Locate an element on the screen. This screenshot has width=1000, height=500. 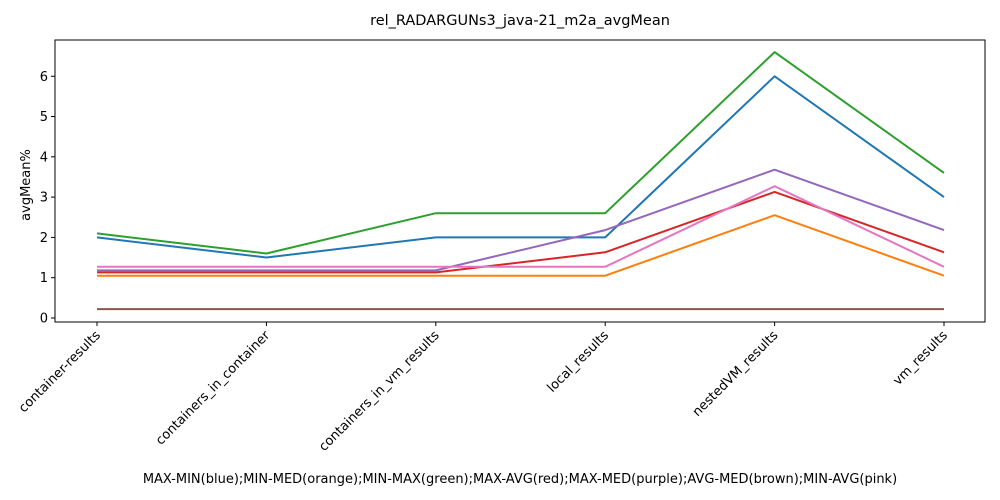
x-tick-label: local_results is located at coordinates (579, 362).